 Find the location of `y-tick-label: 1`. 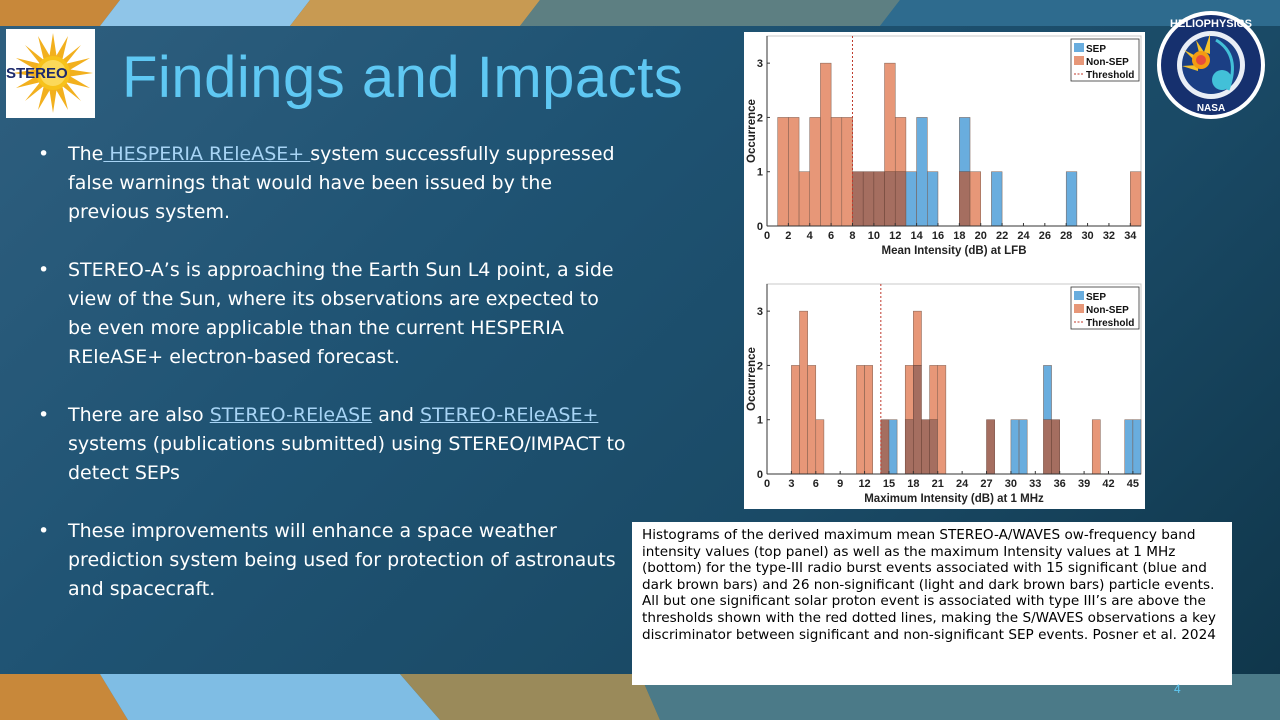

y-tick-label: 1 is located at coordinates (760, 421).